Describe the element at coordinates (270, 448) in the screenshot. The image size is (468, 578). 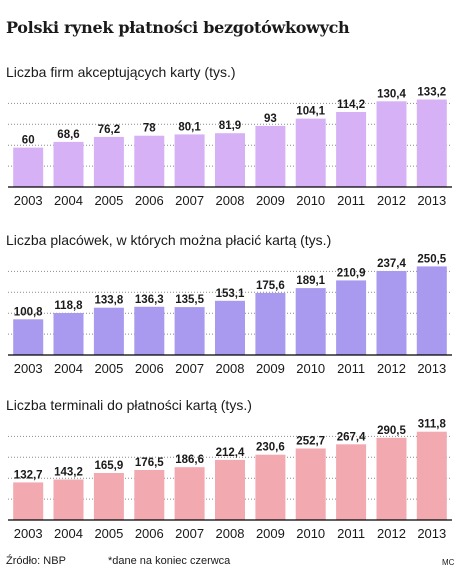
I see `data-label-2009: 230,6` at that location.